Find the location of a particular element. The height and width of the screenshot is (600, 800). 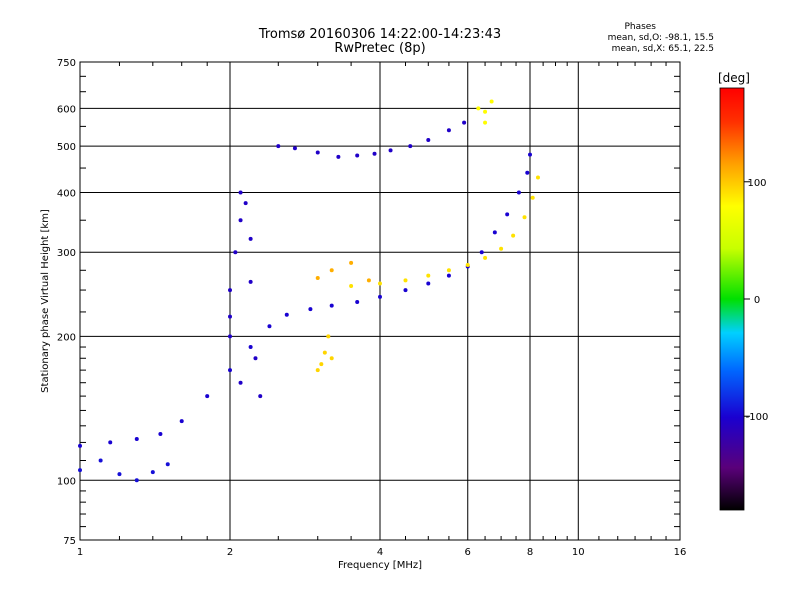

x-tick-label: 16 is located at coordinates (680, 552).